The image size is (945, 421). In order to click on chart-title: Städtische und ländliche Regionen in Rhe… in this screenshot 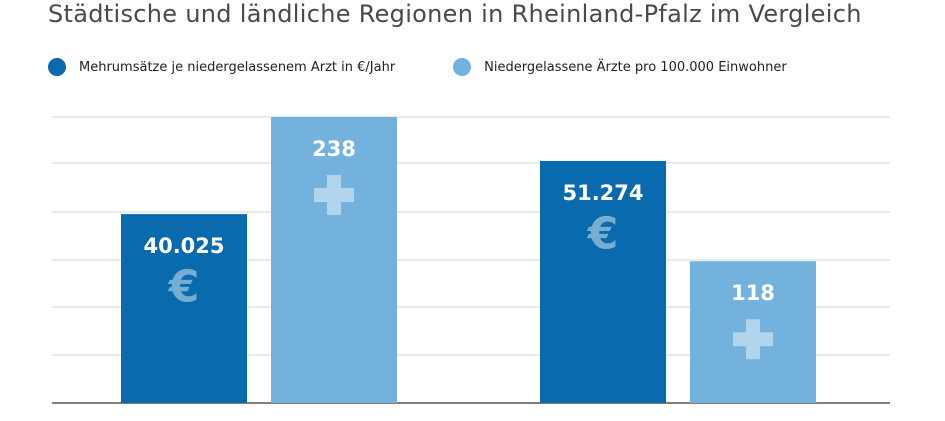, I will do `click(455, 14)`.